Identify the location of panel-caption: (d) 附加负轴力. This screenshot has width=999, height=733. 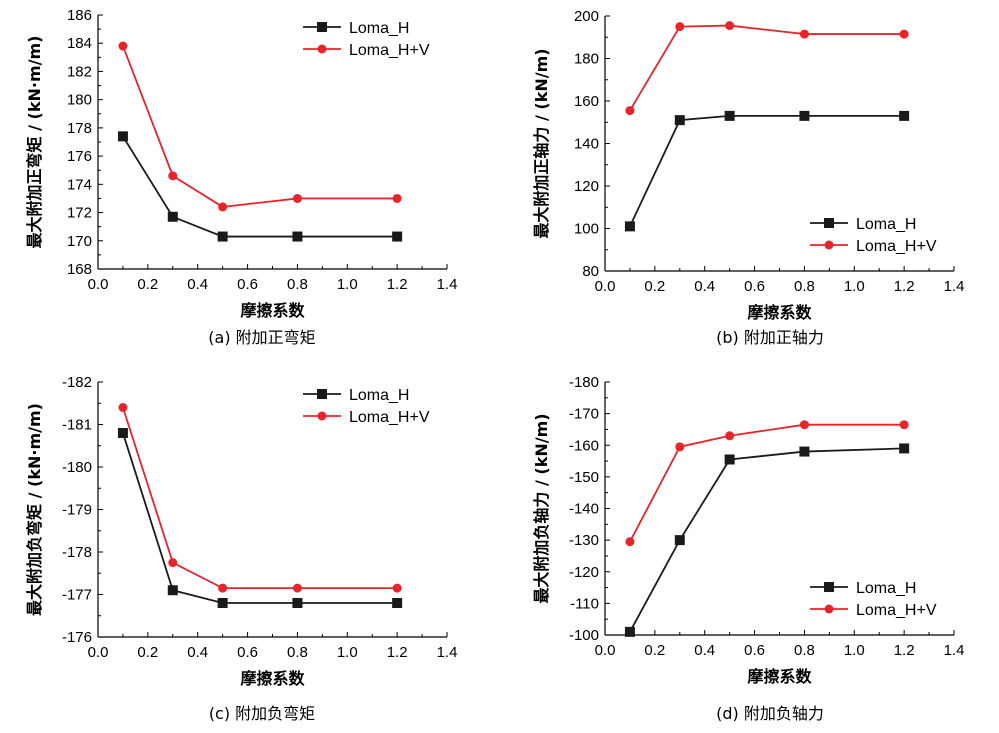
(770, 713).